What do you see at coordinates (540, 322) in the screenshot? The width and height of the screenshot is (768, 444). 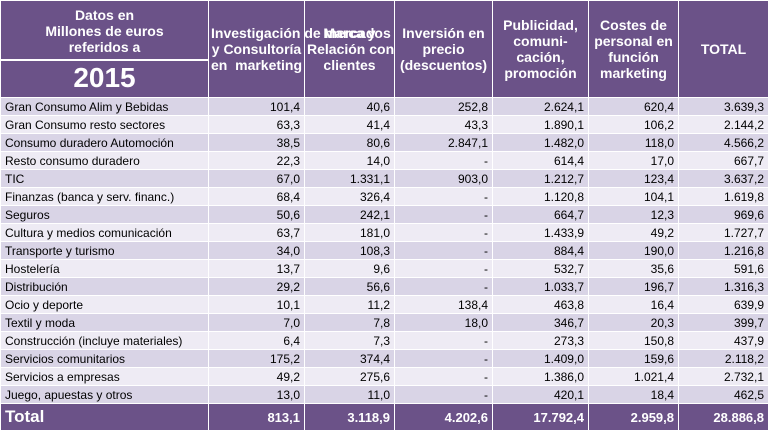 I see `row-value-cell: 346,7` at bounding box center [540, 322].